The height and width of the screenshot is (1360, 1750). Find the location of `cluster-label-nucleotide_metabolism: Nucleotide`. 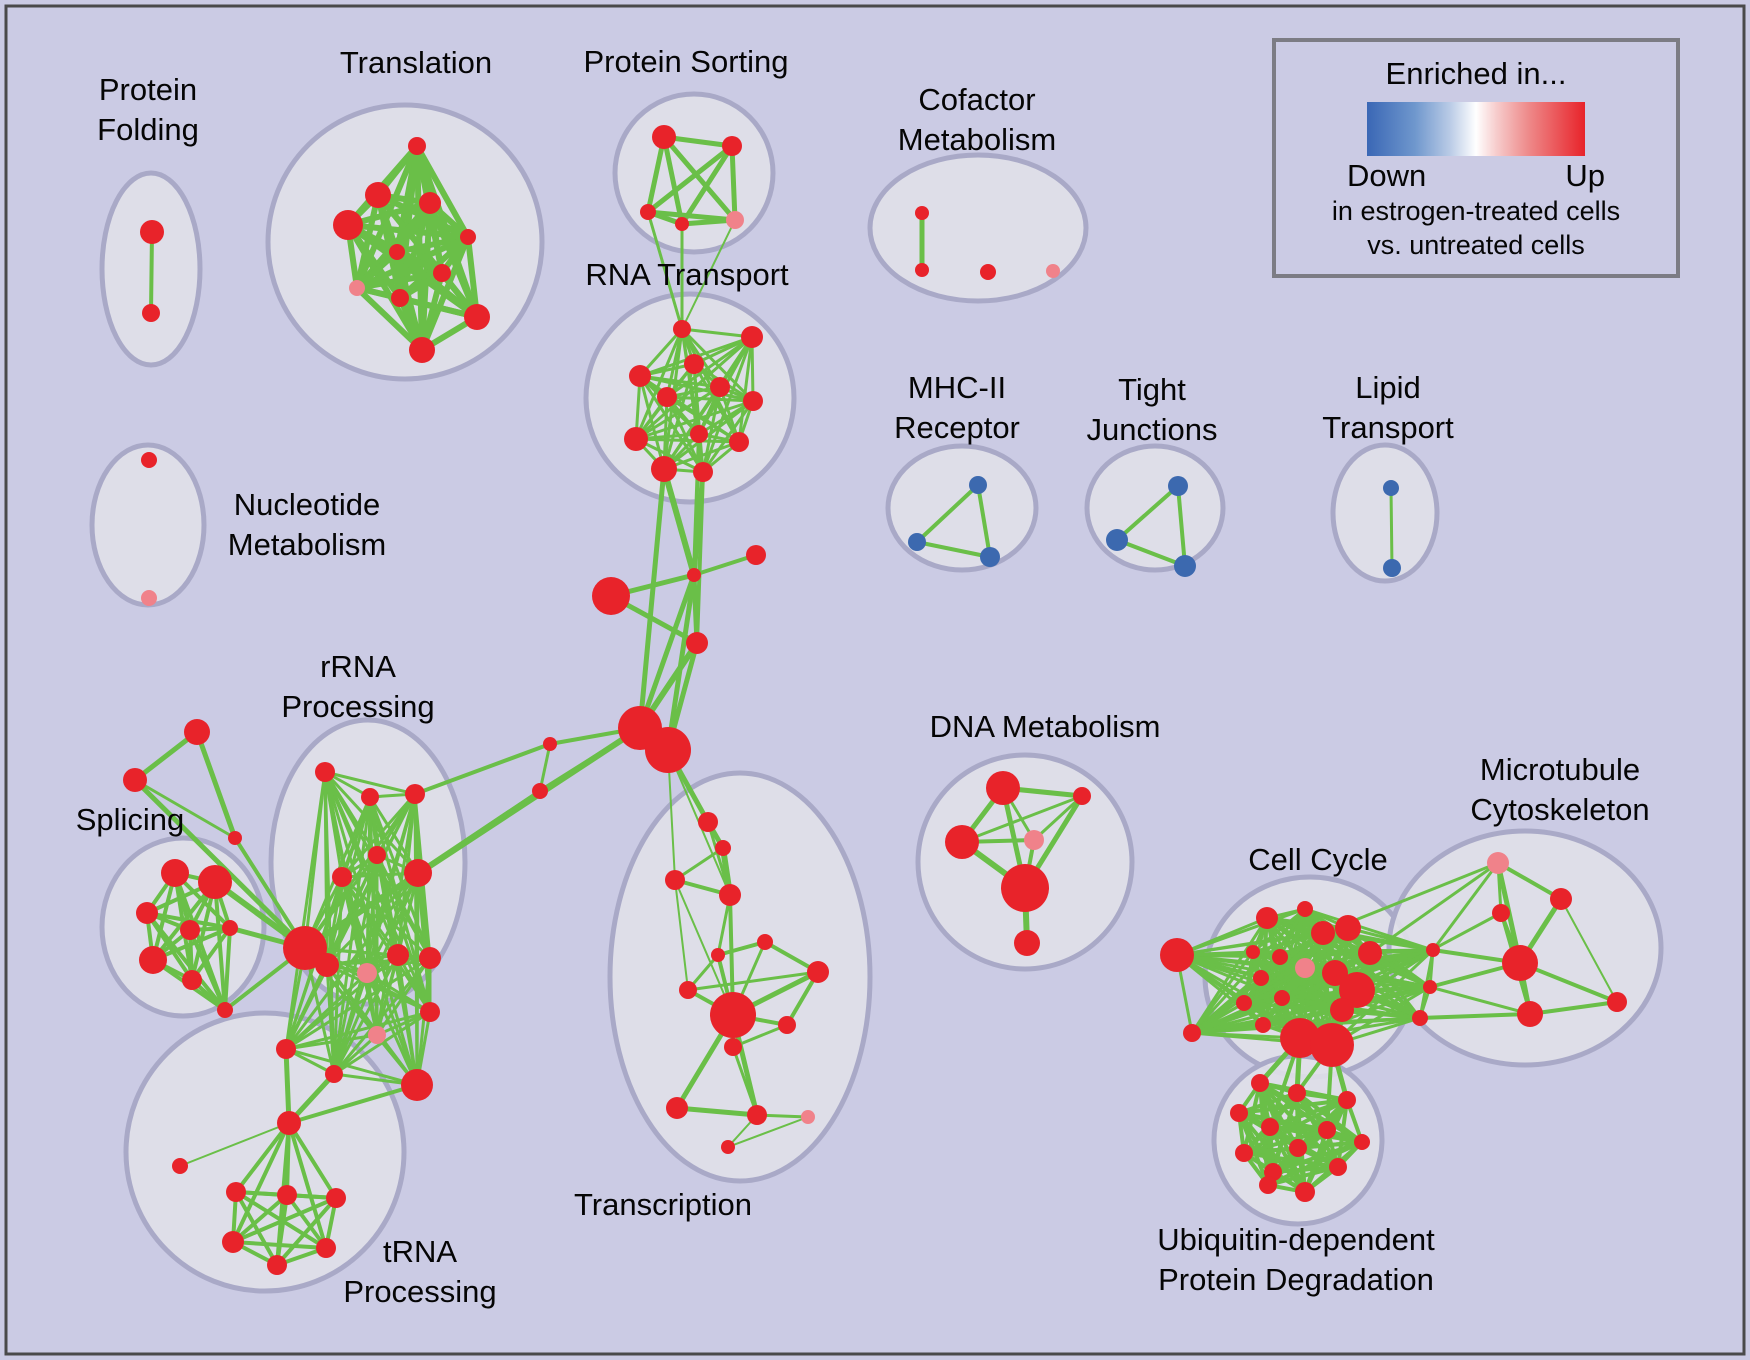

cluster-label-nucleotide_metabolism: Nucleotide is located at coordinates (307, 504).